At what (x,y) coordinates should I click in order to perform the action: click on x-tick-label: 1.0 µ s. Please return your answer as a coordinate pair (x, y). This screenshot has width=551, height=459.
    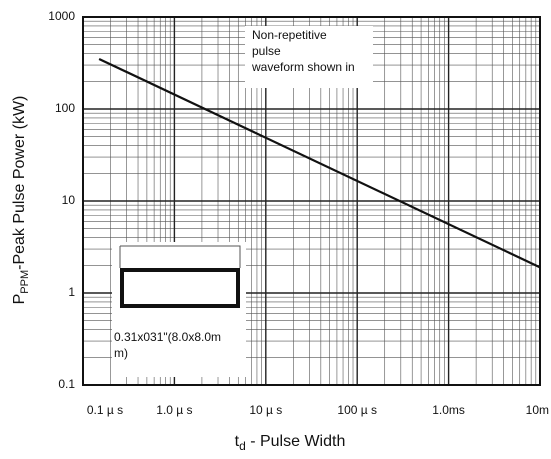
    Looking at the image, I should click on (174, 410).